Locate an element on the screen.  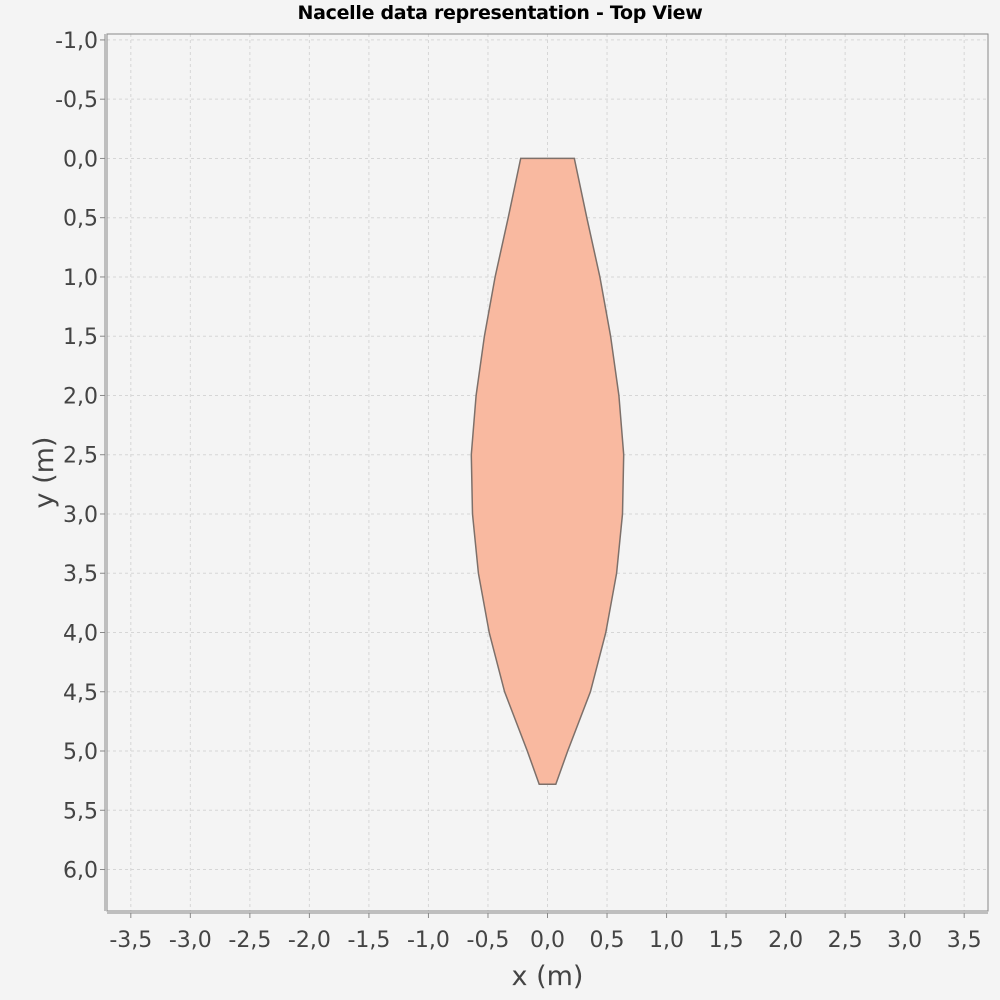
x-tick-label: -1,5 is located at coordinates (368, 940).